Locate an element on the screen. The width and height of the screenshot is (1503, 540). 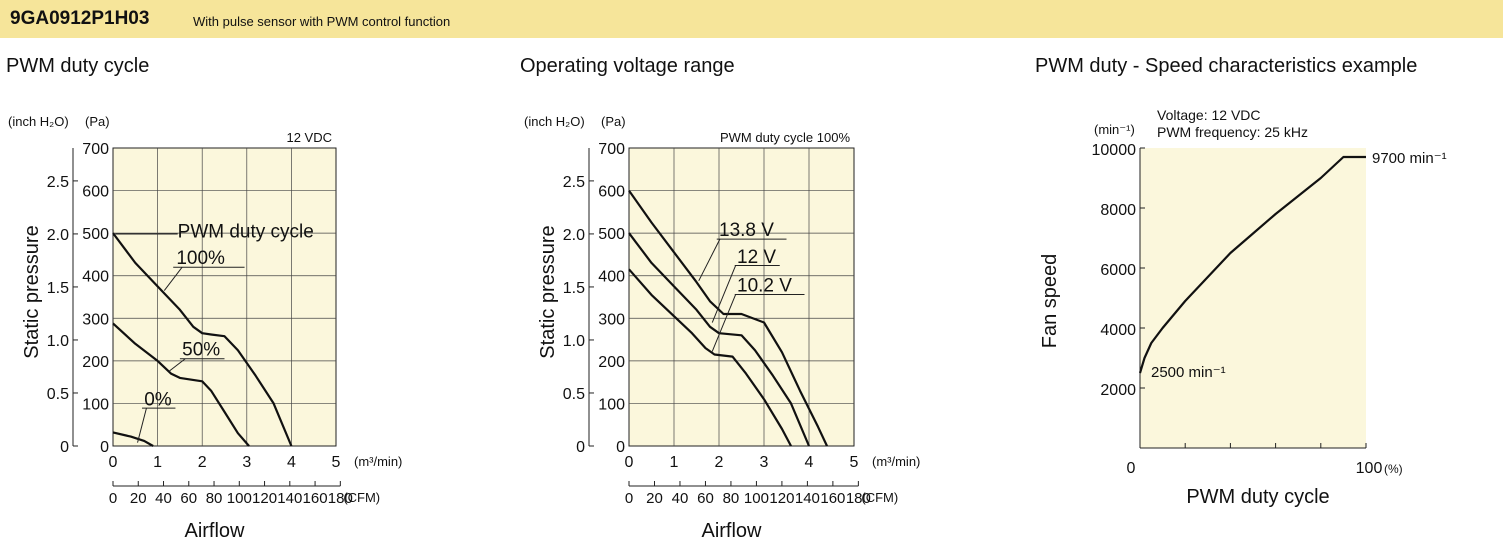
chart-2-y-tick-pa: 400 is located at coordinates (611, 277).